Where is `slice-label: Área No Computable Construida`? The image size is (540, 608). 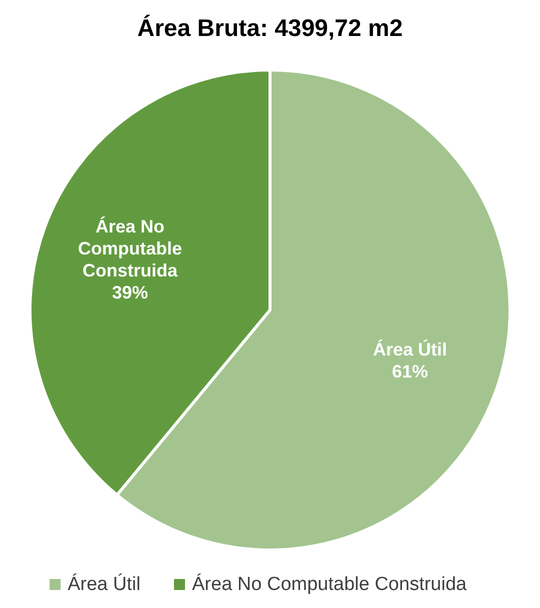 slice-label: Área No Computable Construida is located at coordinates (130, 248).